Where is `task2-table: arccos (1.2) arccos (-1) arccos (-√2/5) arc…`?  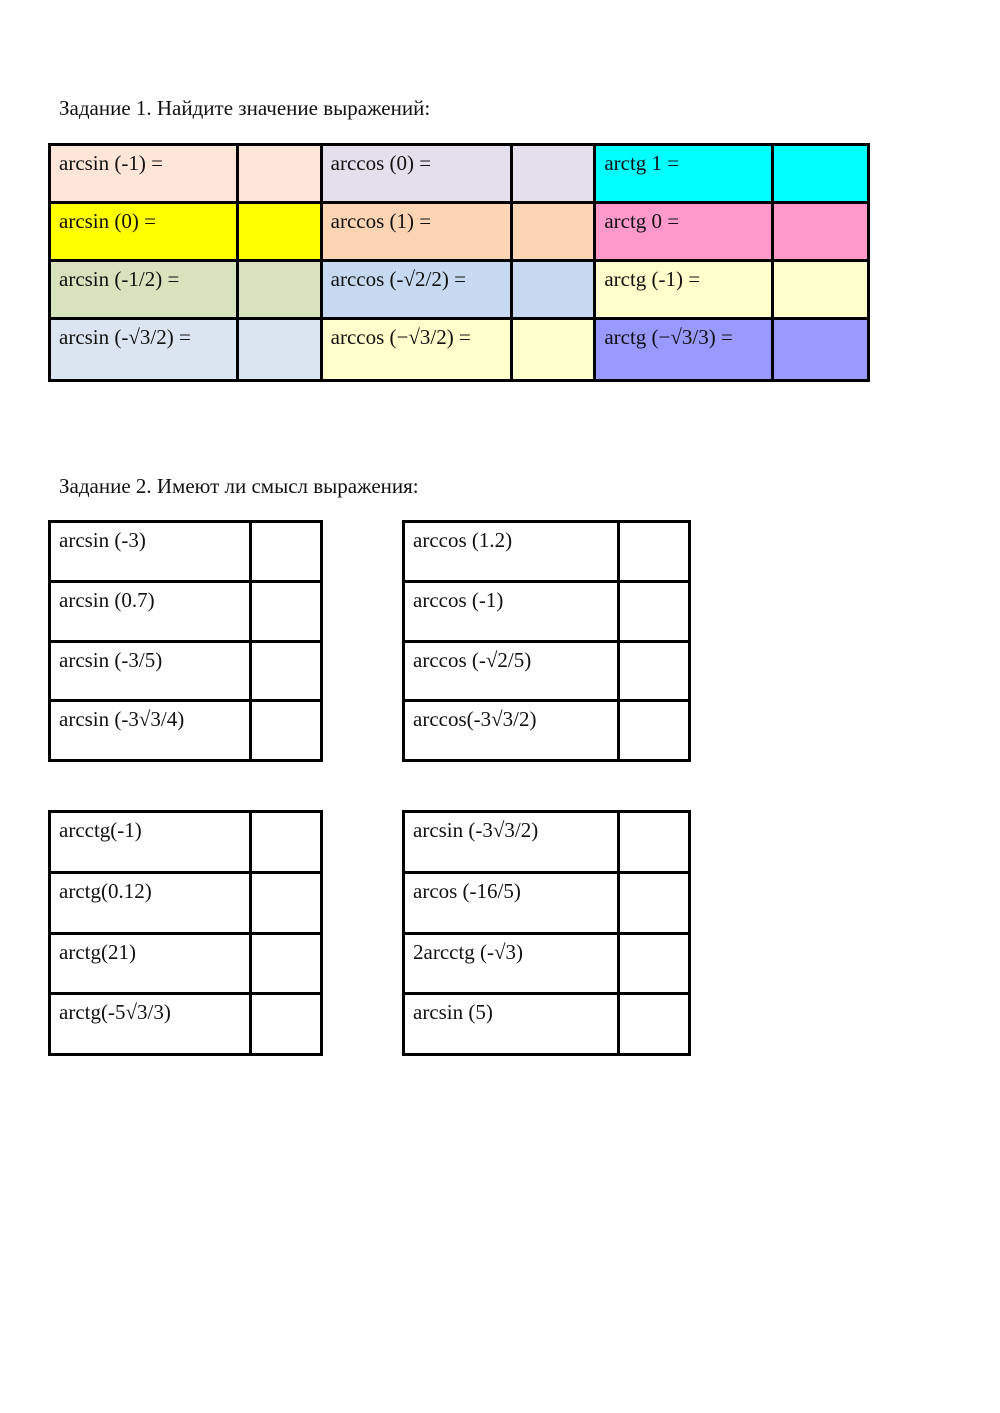 task2-table: arccos (1.2) arccos (-1) arccos (-√2/5) arc… is located at coordinates (546, 641).